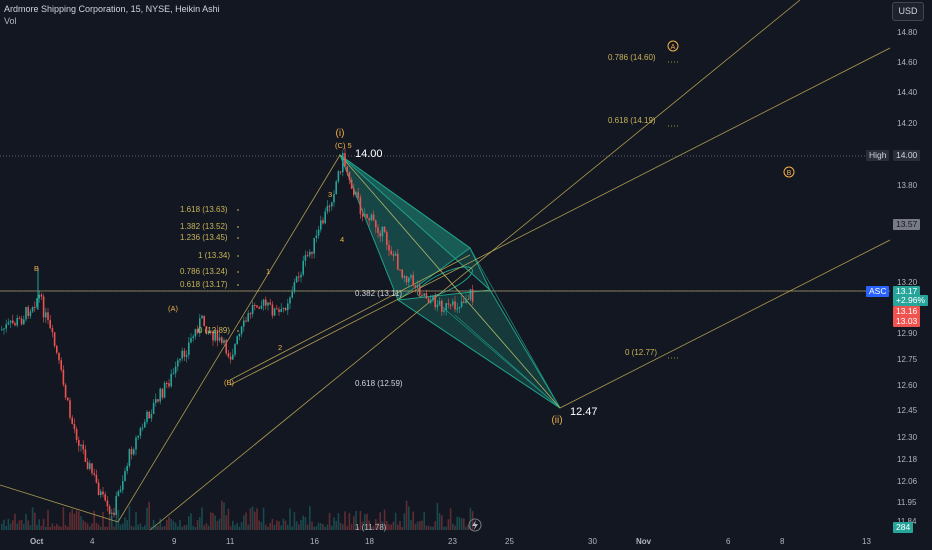 This screenshot has width=932, height=550. What do you see at coordinates (728, 541) in the screenshot?
I see `time-axis-label: 6` at bounding box center [728, 541].